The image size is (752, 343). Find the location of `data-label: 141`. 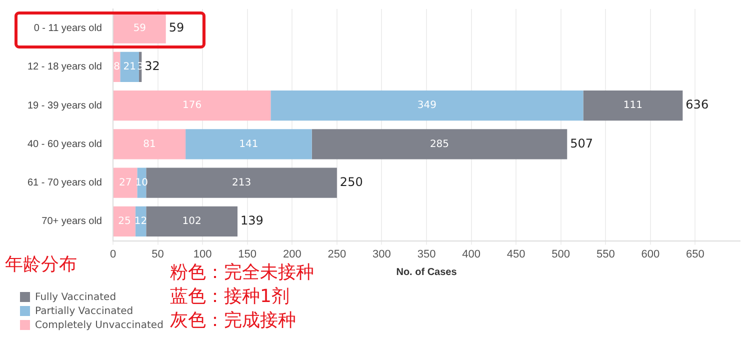

data-label: 141 is located at coordinates (248, 144).